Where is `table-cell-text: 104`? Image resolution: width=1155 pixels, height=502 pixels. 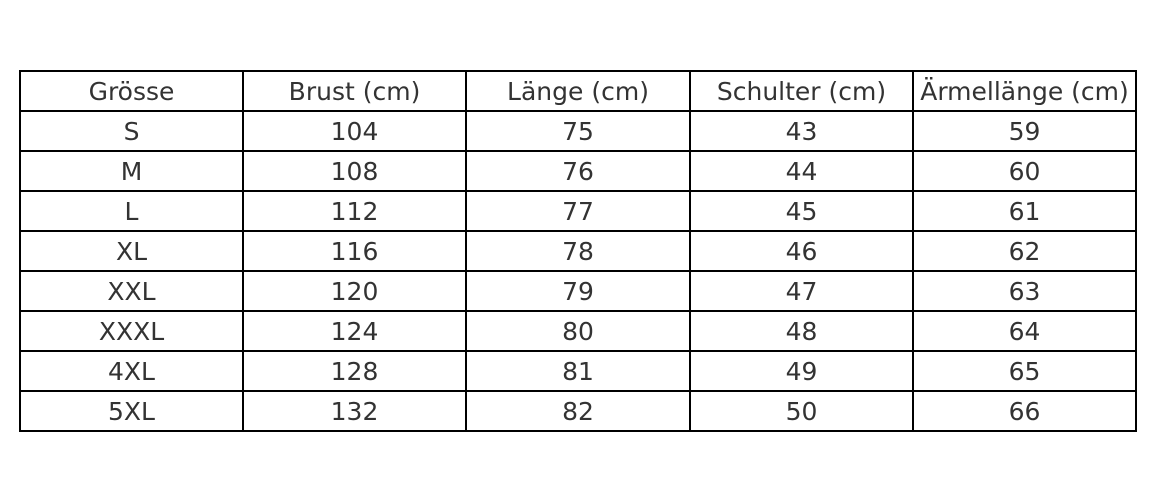
table-cell-text: 104 is located at coordinates (354, 131).